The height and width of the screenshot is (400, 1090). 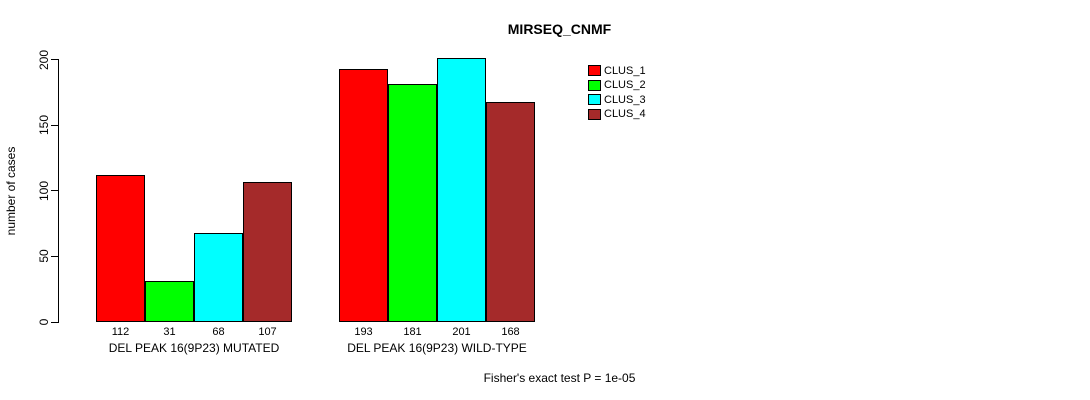 I want to click on legend-label-clus_3: CLUS_3, so click(x=625, y=99).